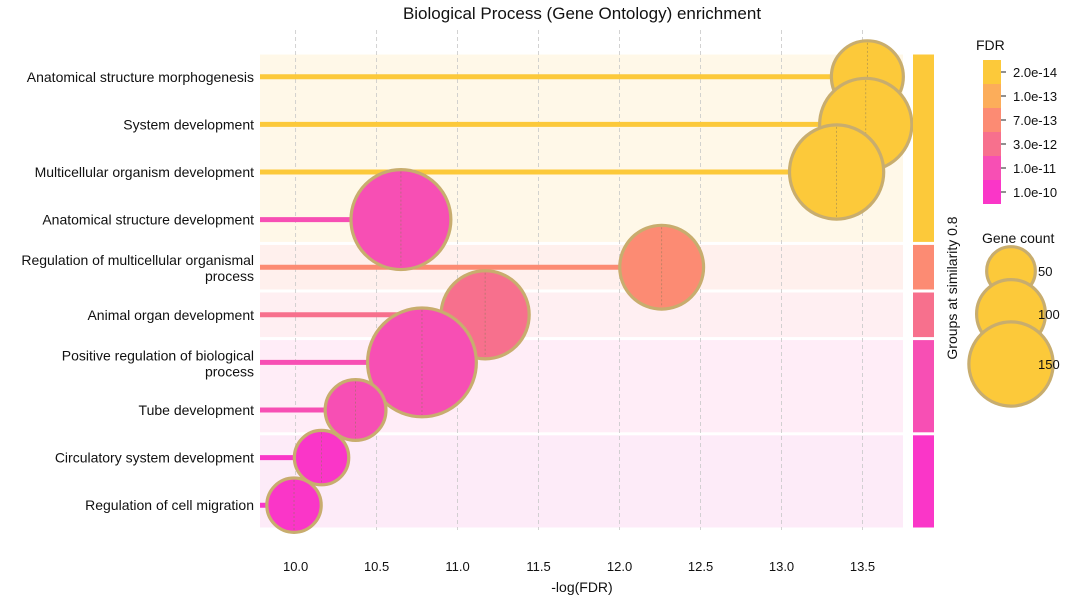 This screenshot has height=600, width=1080. Describe the element at coordinates (376, 566) in the screenshot. I see `x-tick-label: 10.5` at that location.